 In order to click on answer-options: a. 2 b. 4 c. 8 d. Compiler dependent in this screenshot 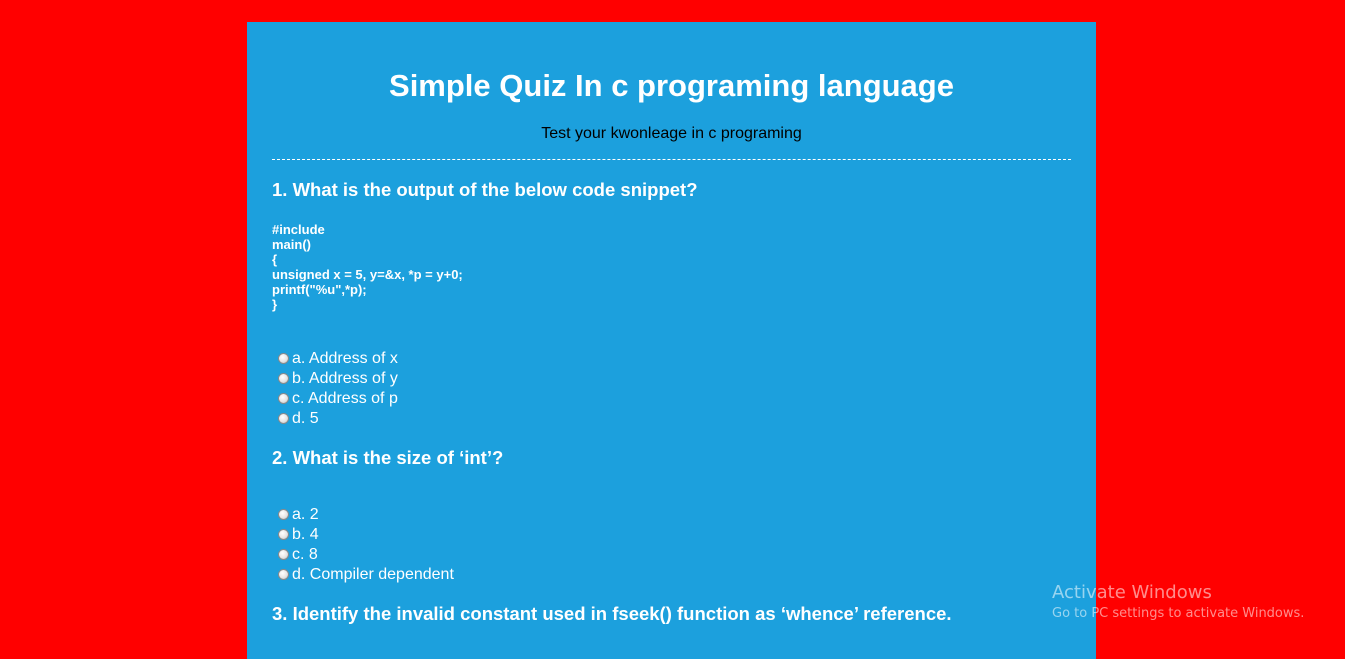, I will do `click(671, 545)`.